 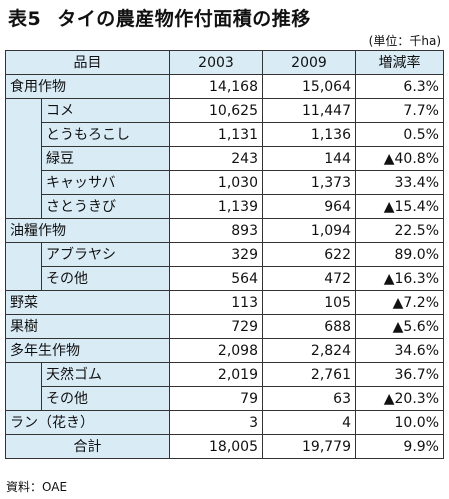 I want to click on value-2003: 79, so click(x=216, y=398).